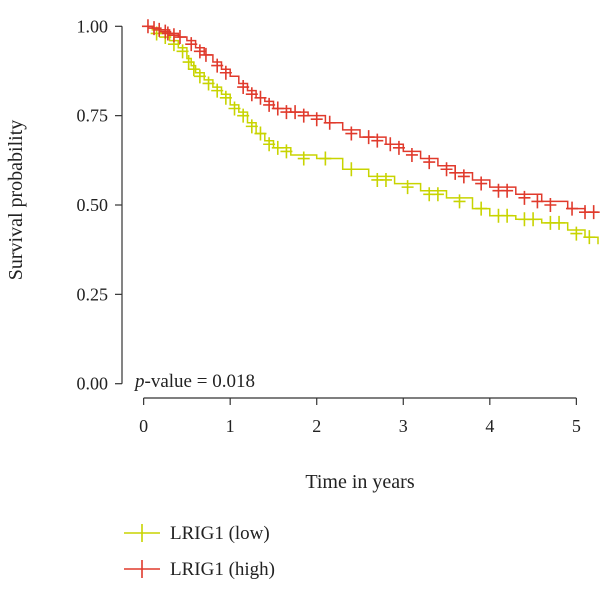 Image resolution: width=600 pixels, height=590 pixels. What do you see at coordinates (360, 417) in the screenshot?
I see `x-ticks: 0 1 2 3 4 5` at bounding box center [360, 417].